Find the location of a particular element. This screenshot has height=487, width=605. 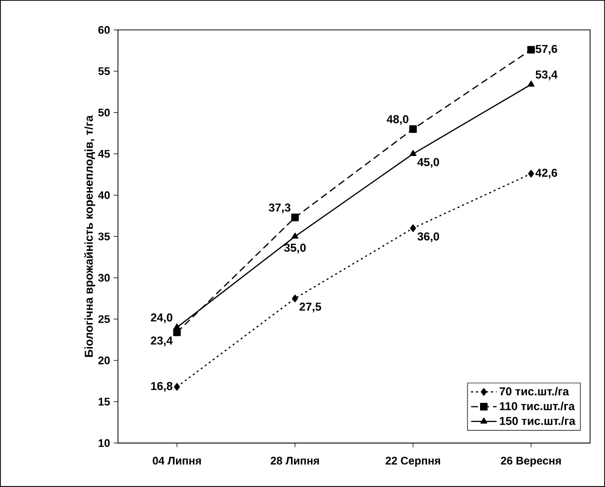

data-label: 36,0 is located at coordinates (428, 237).